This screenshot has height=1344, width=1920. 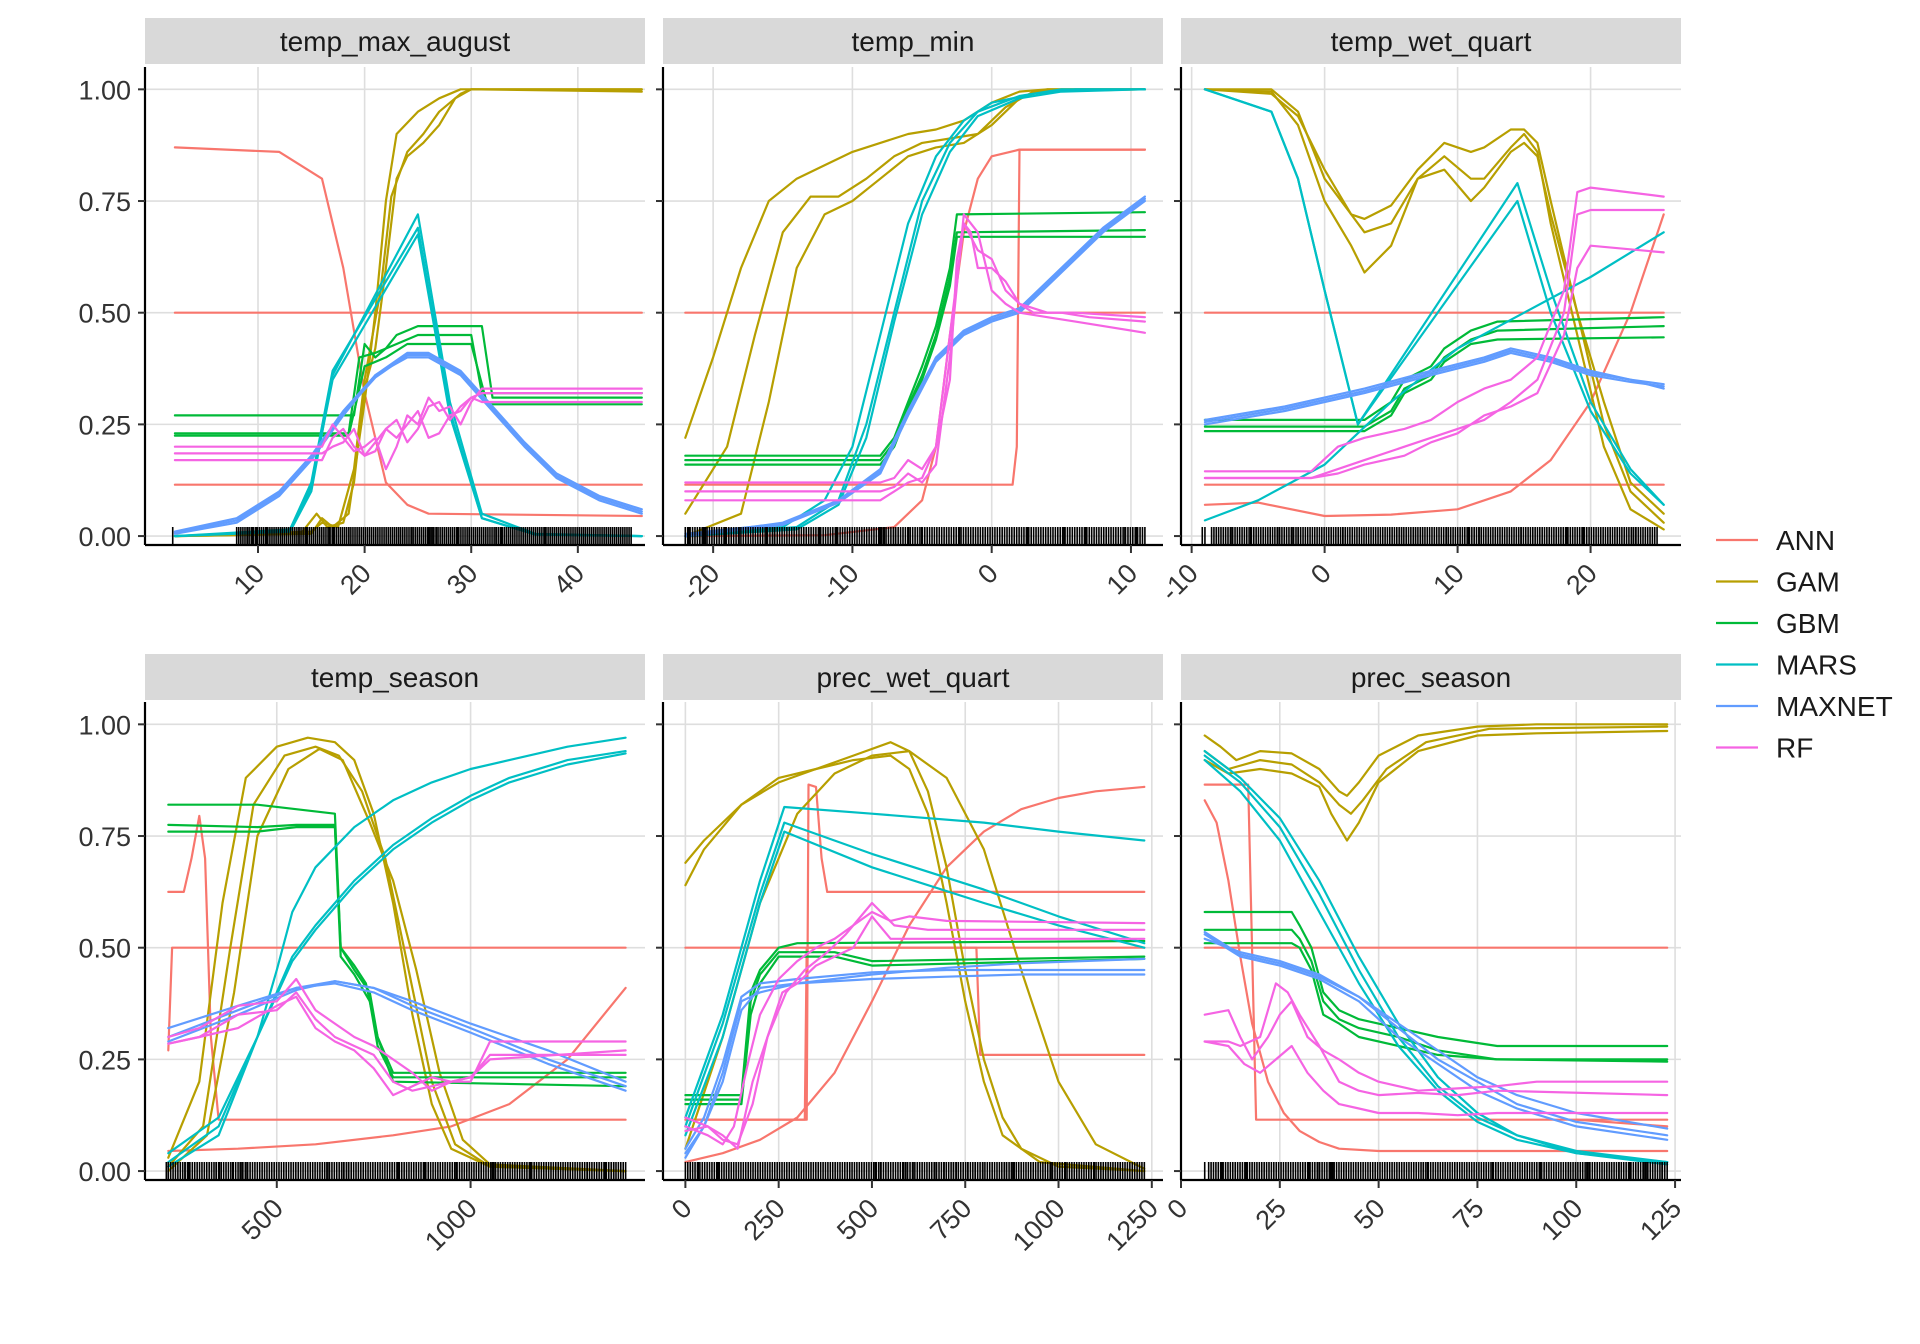 I want to click on facet-strip-label: temp_max_august, so click(x=395, y=41).